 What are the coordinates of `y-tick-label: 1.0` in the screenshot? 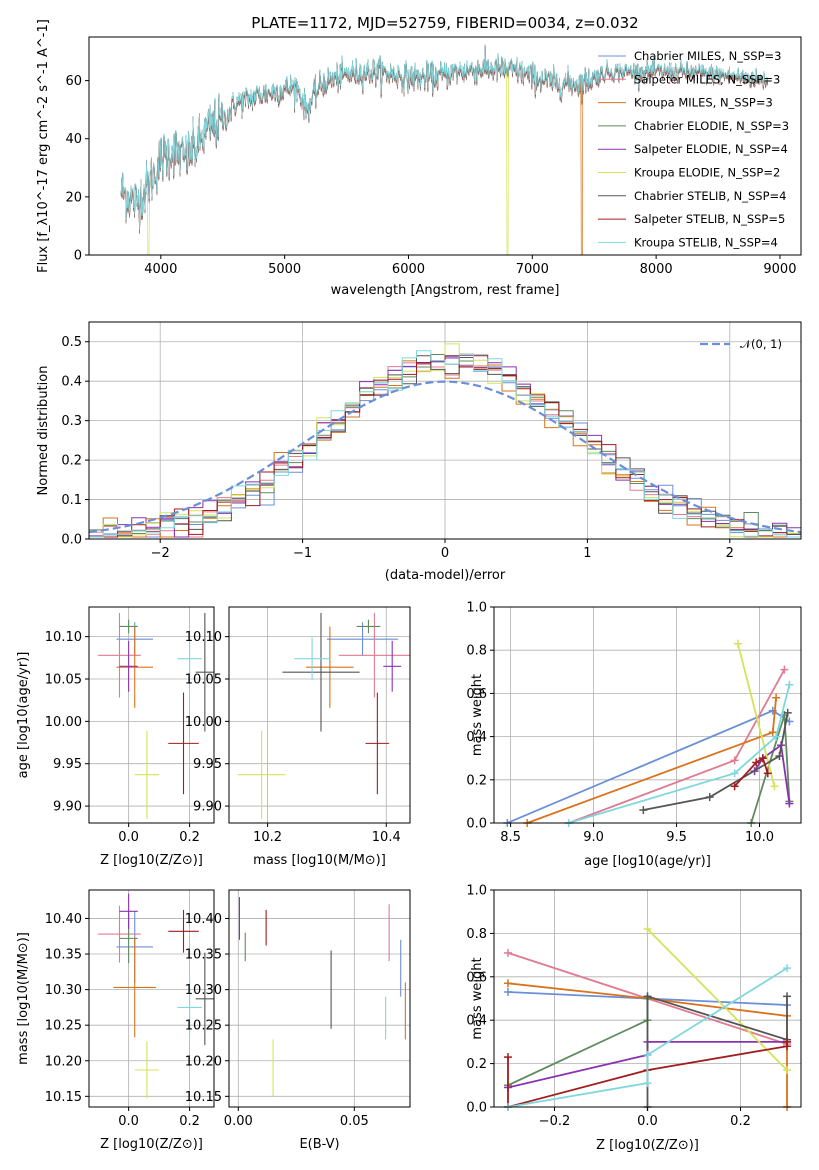 It's located at (476, 608).